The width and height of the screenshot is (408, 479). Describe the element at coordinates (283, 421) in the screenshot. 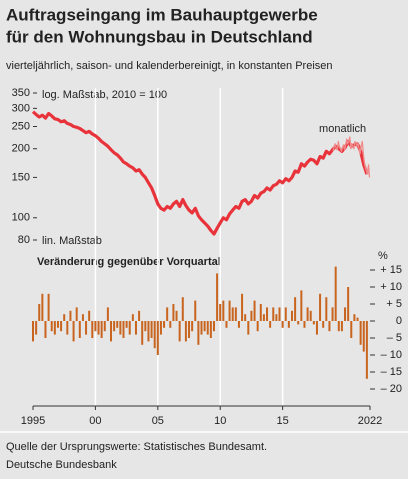

I see `x-tick-label: 15` at that location.